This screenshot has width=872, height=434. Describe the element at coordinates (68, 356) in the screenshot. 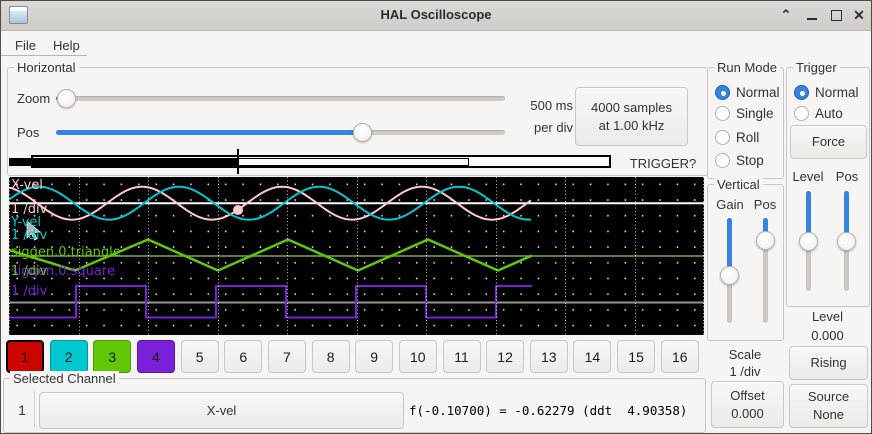

I see `channel-button-2: 2` at that location.